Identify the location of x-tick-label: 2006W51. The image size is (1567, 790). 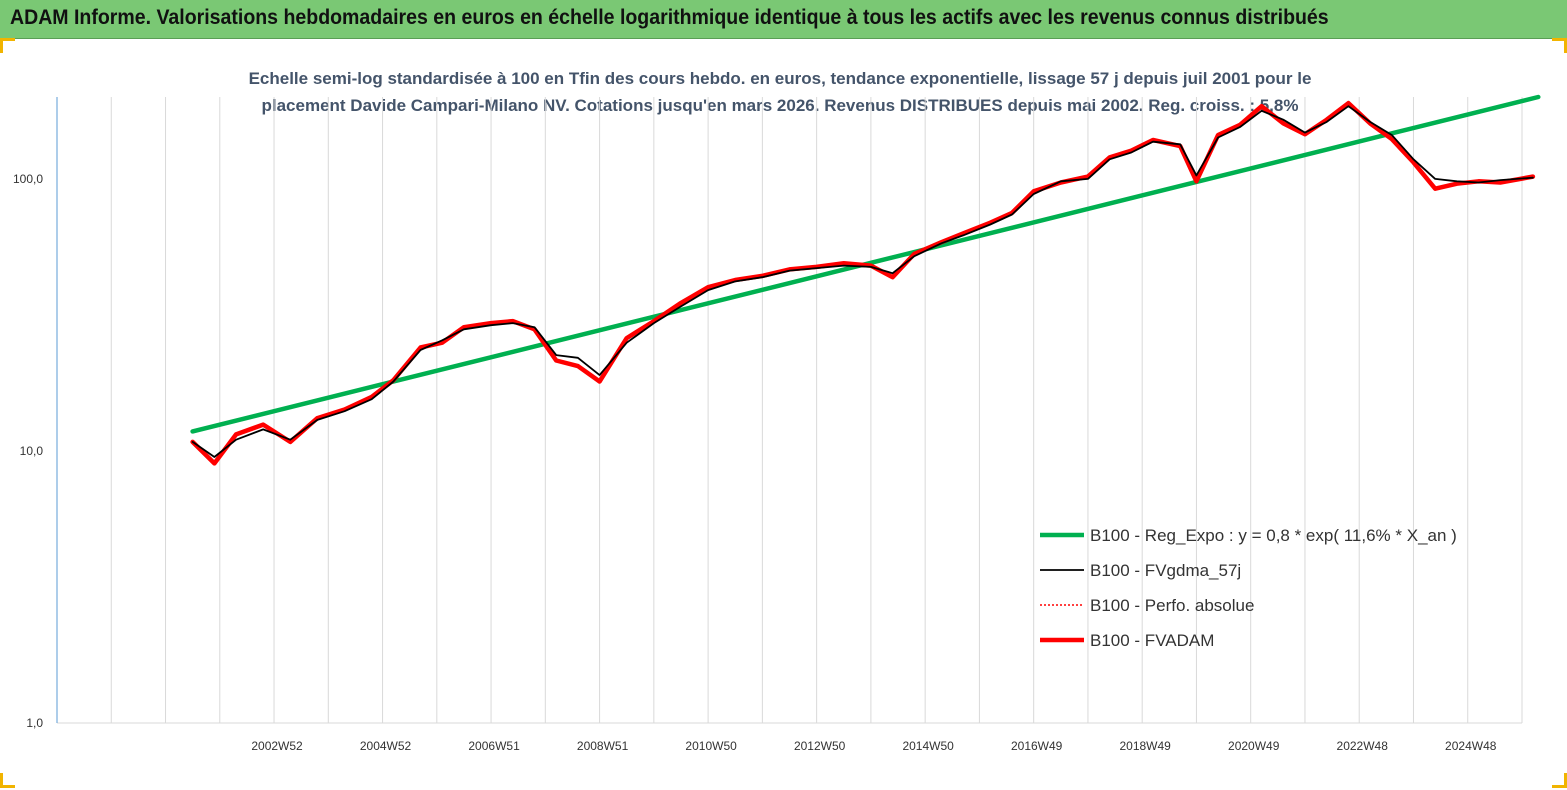
(494, 746).